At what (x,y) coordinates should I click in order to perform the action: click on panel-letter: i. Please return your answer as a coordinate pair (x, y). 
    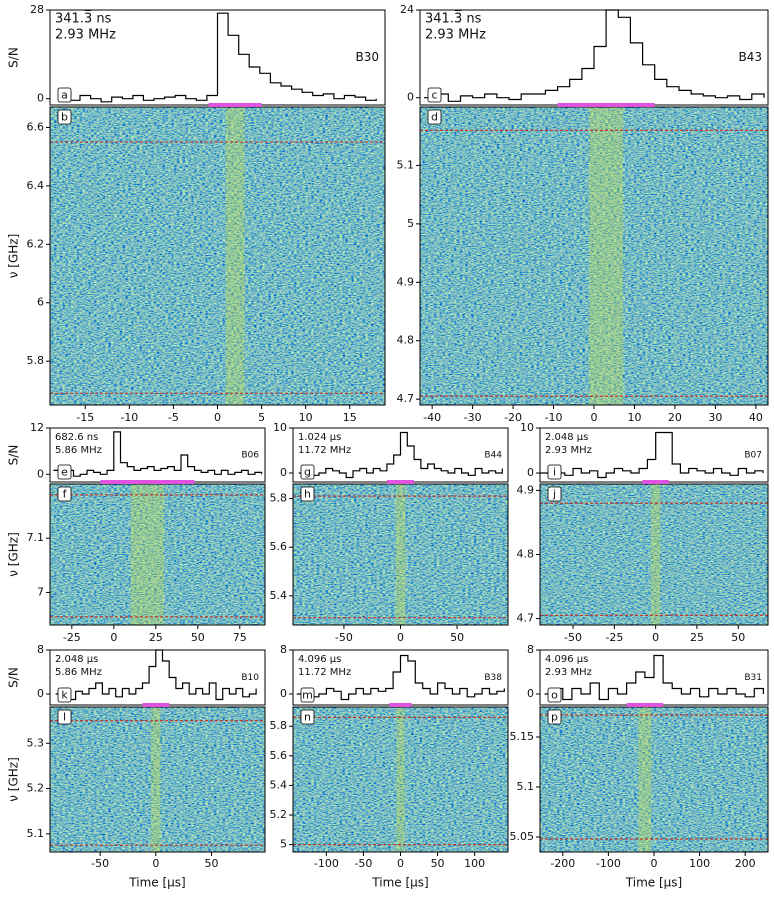
    Looking at the image, I should click on (554, 472).